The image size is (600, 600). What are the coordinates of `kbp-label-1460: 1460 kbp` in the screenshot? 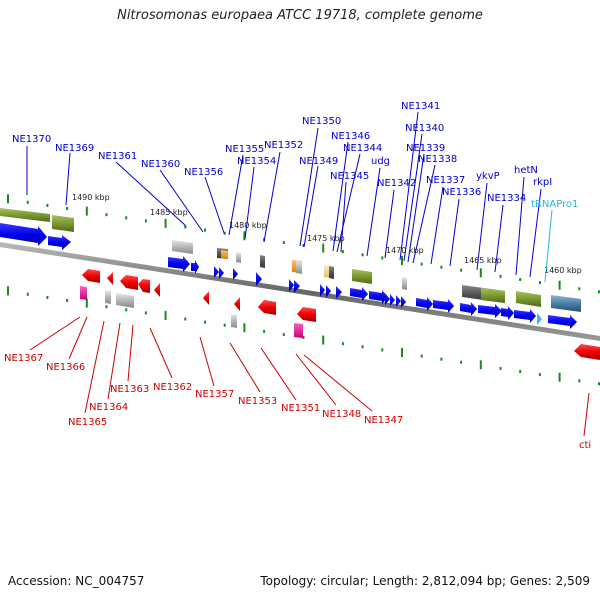 It's located at (563, 270).